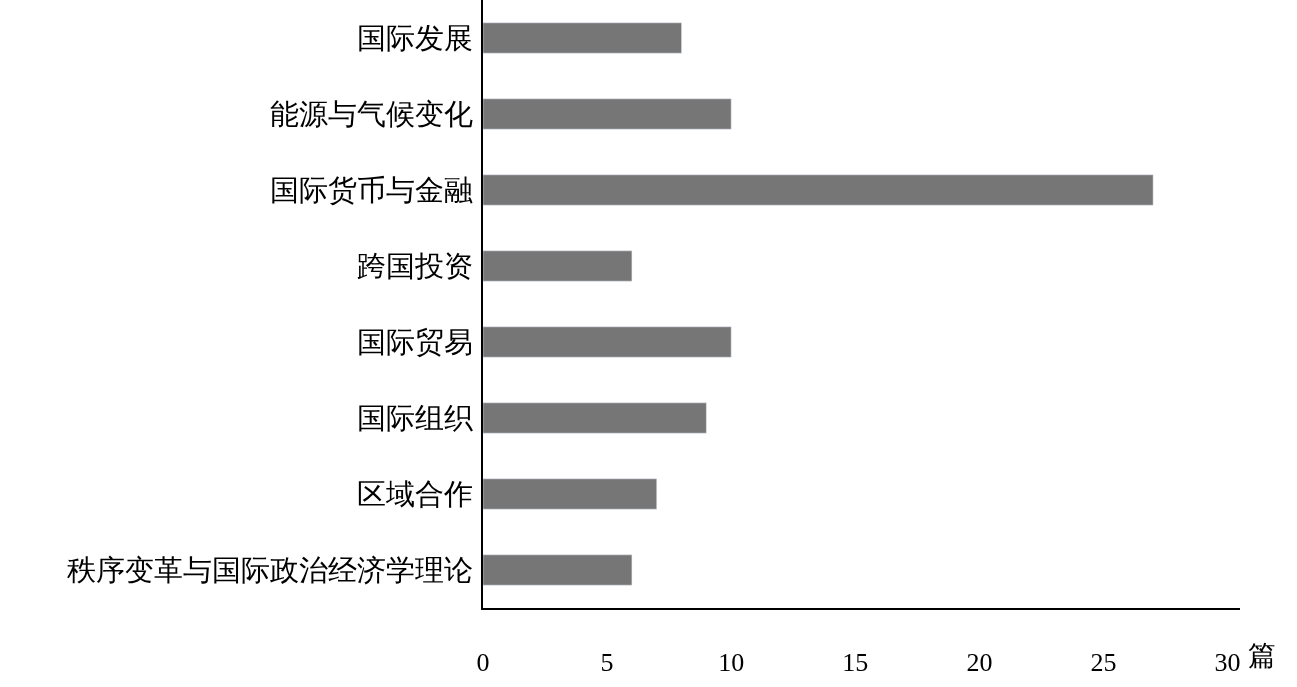 The image size is (1297, 687). Describe the element at coordinates (270, 570) in the screenshot. I see `y-tick-label: 秩序变革与国际政治经济学理论` at that location.